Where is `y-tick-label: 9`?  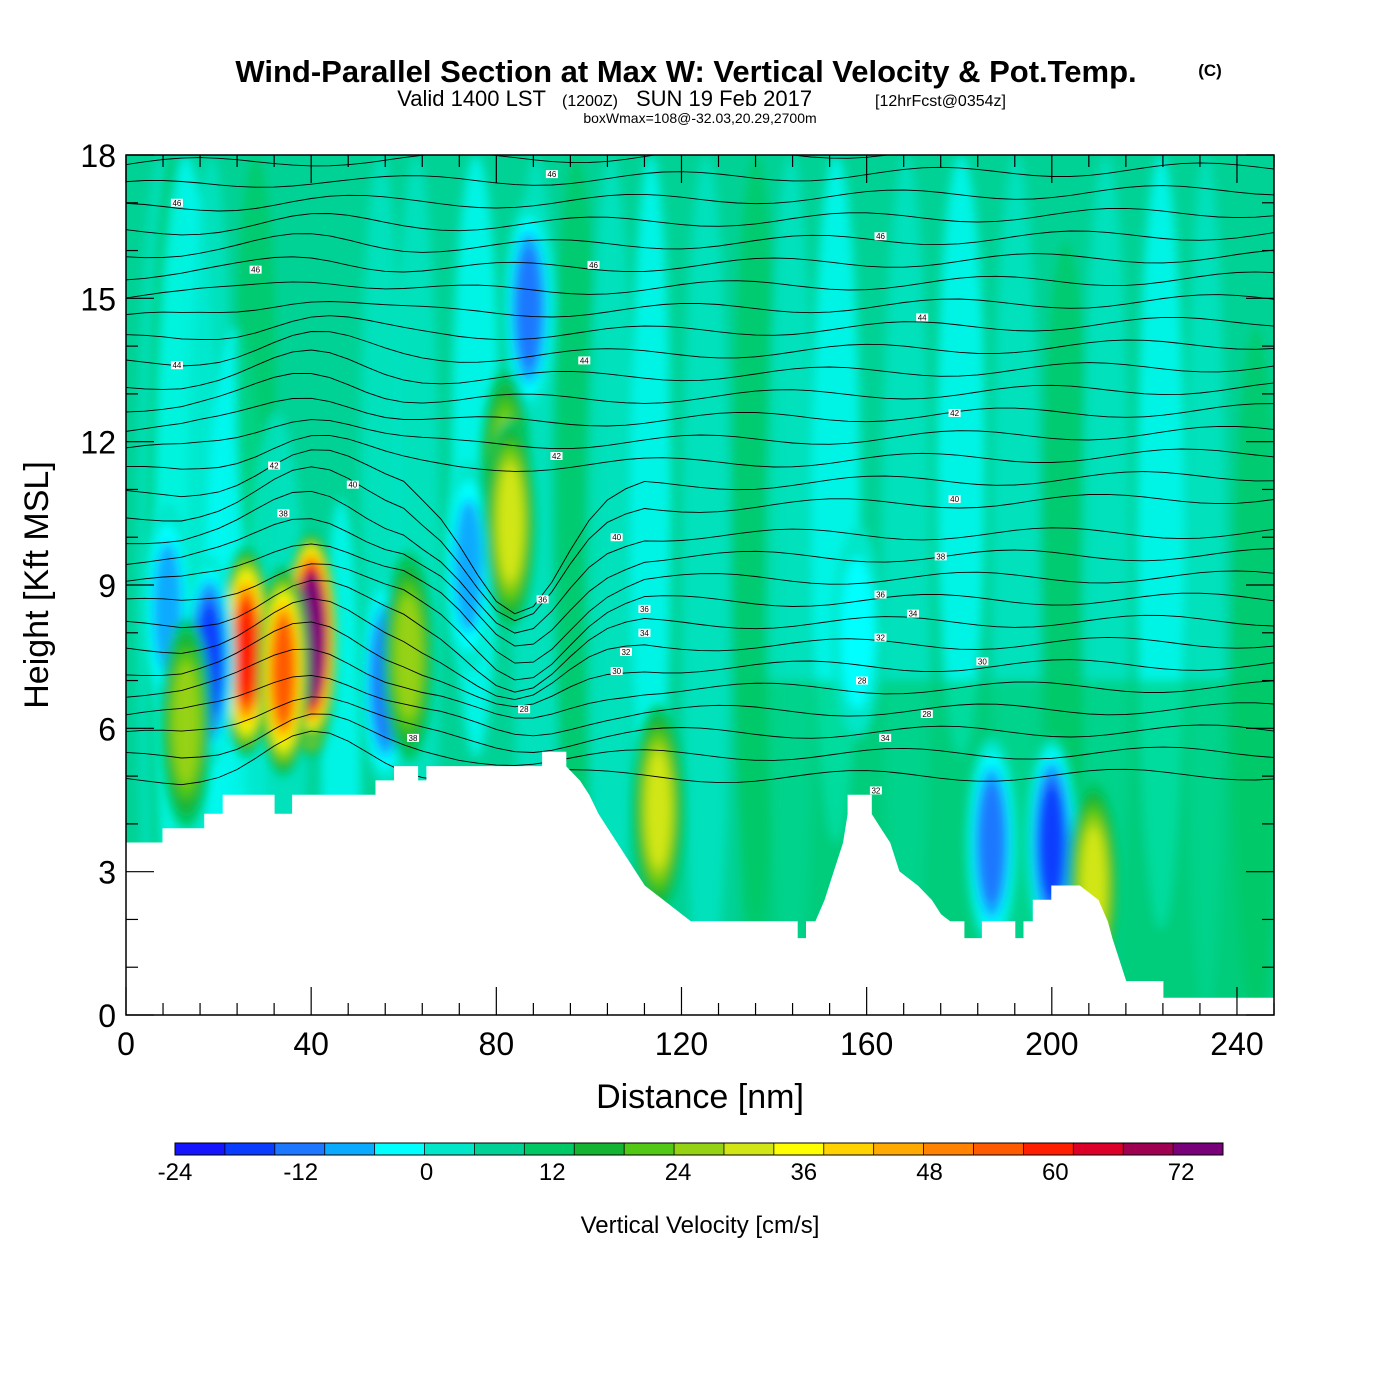 y-tick-label: 9 is located at coordinates (107, 586).